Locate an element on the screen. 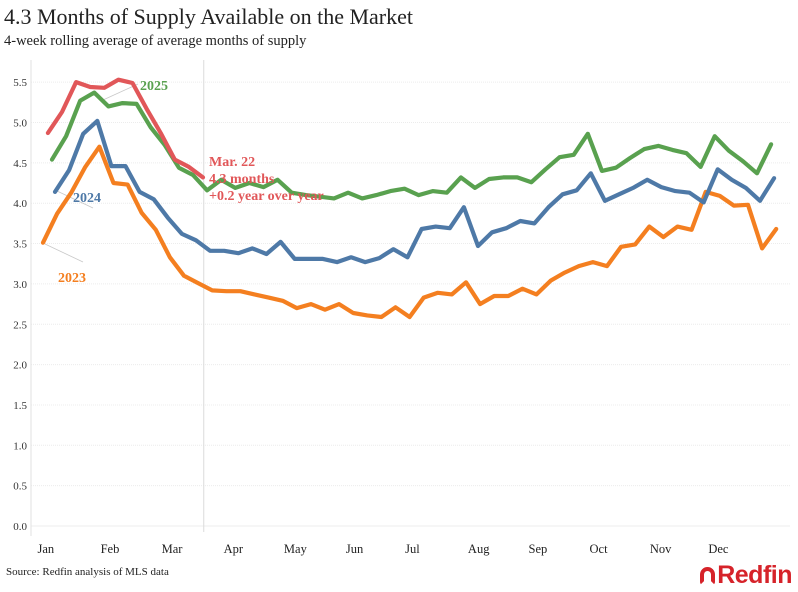  x-tick-label: Sep is located at coordinates (538, 549).